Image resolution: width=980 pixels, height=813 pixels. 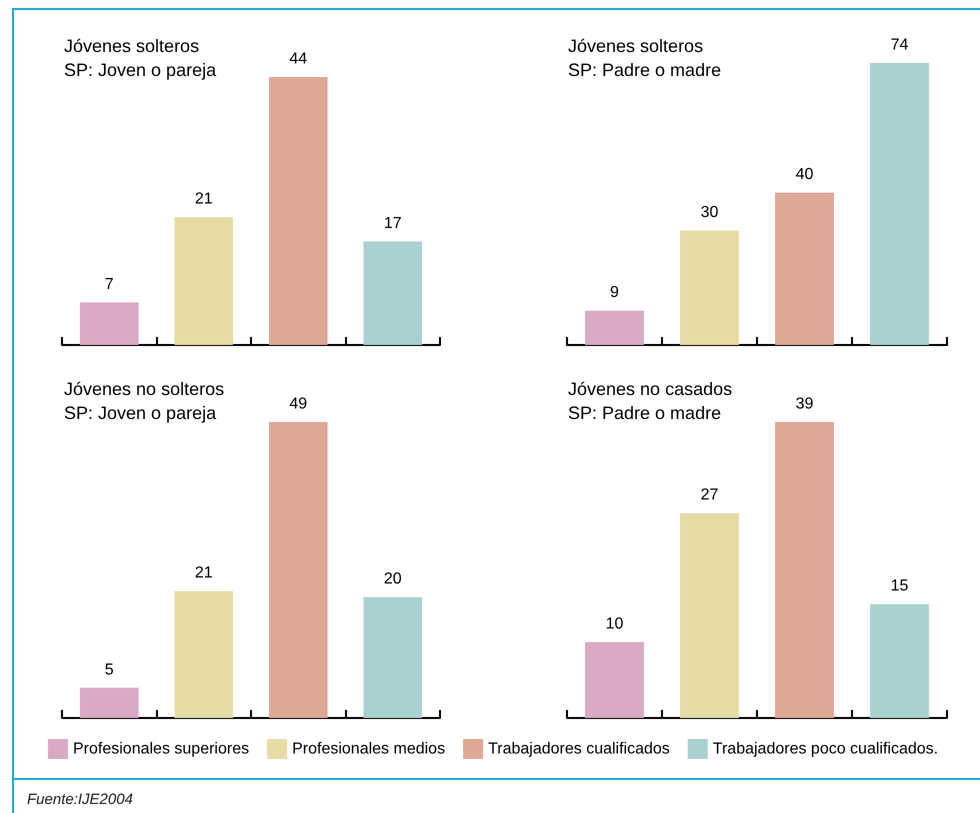 What do you see at coordinates (805, 404) in the screenshot?
I see `data-label: 39` at bounding box center [805, 404].